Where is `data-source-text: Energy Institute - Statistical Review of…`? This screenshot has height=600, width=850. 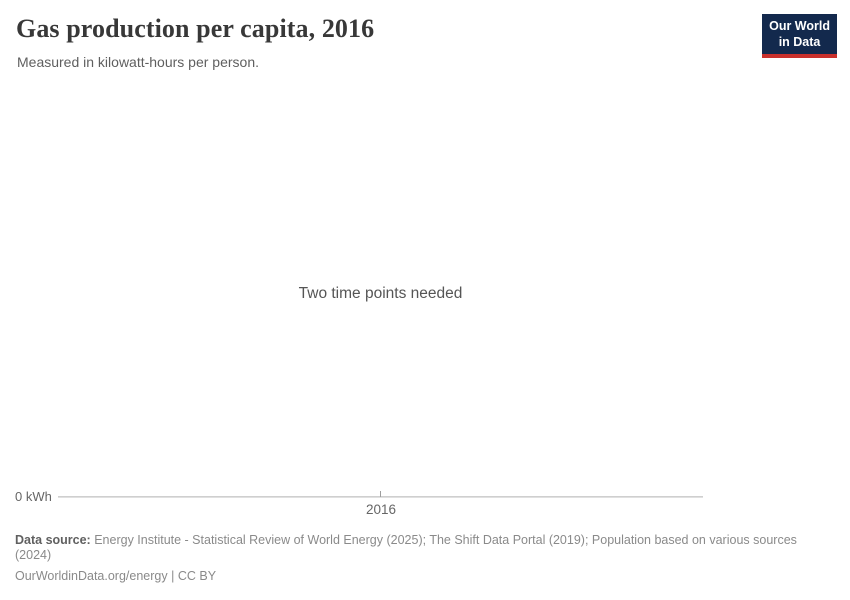 data-source-text: Energy Institute - Statistical Review of… is located at coordinates (406, 547).